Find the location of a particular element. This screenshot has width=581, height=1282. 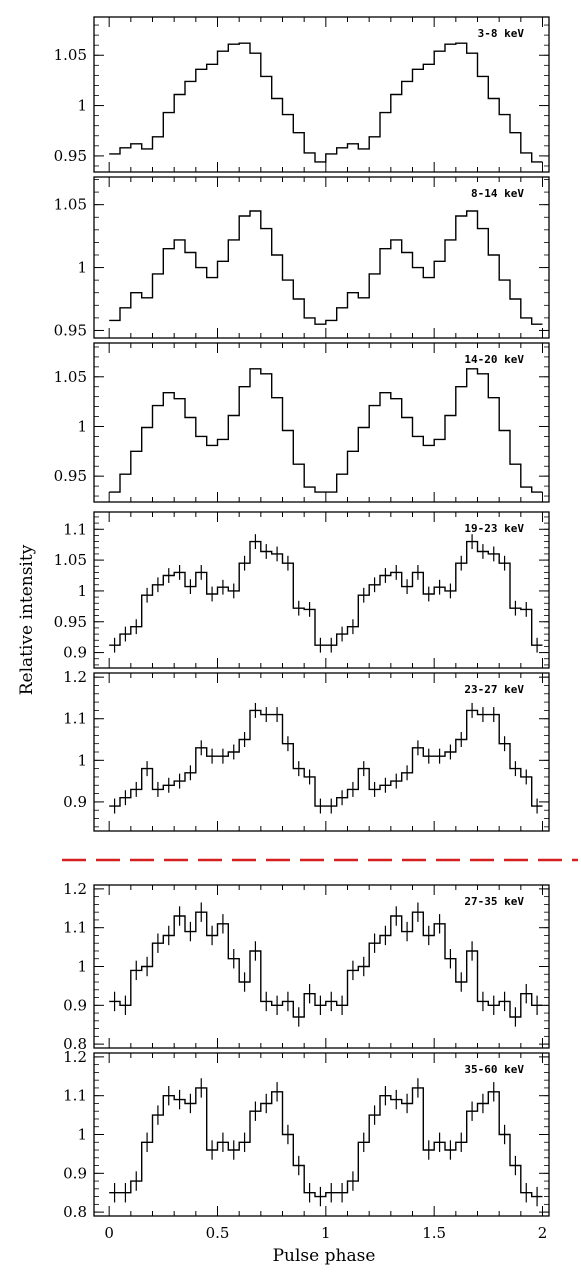

x-tick-label: 1.5 is located at coordinates (434, 1233).